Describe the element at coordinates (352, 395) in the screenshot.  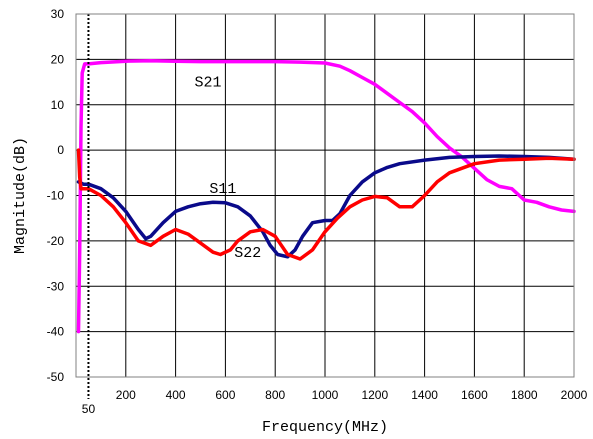
I see `x-tick-labels: 200 400 600 800 1000 1200 1400 1600 1800 2000` at that location.